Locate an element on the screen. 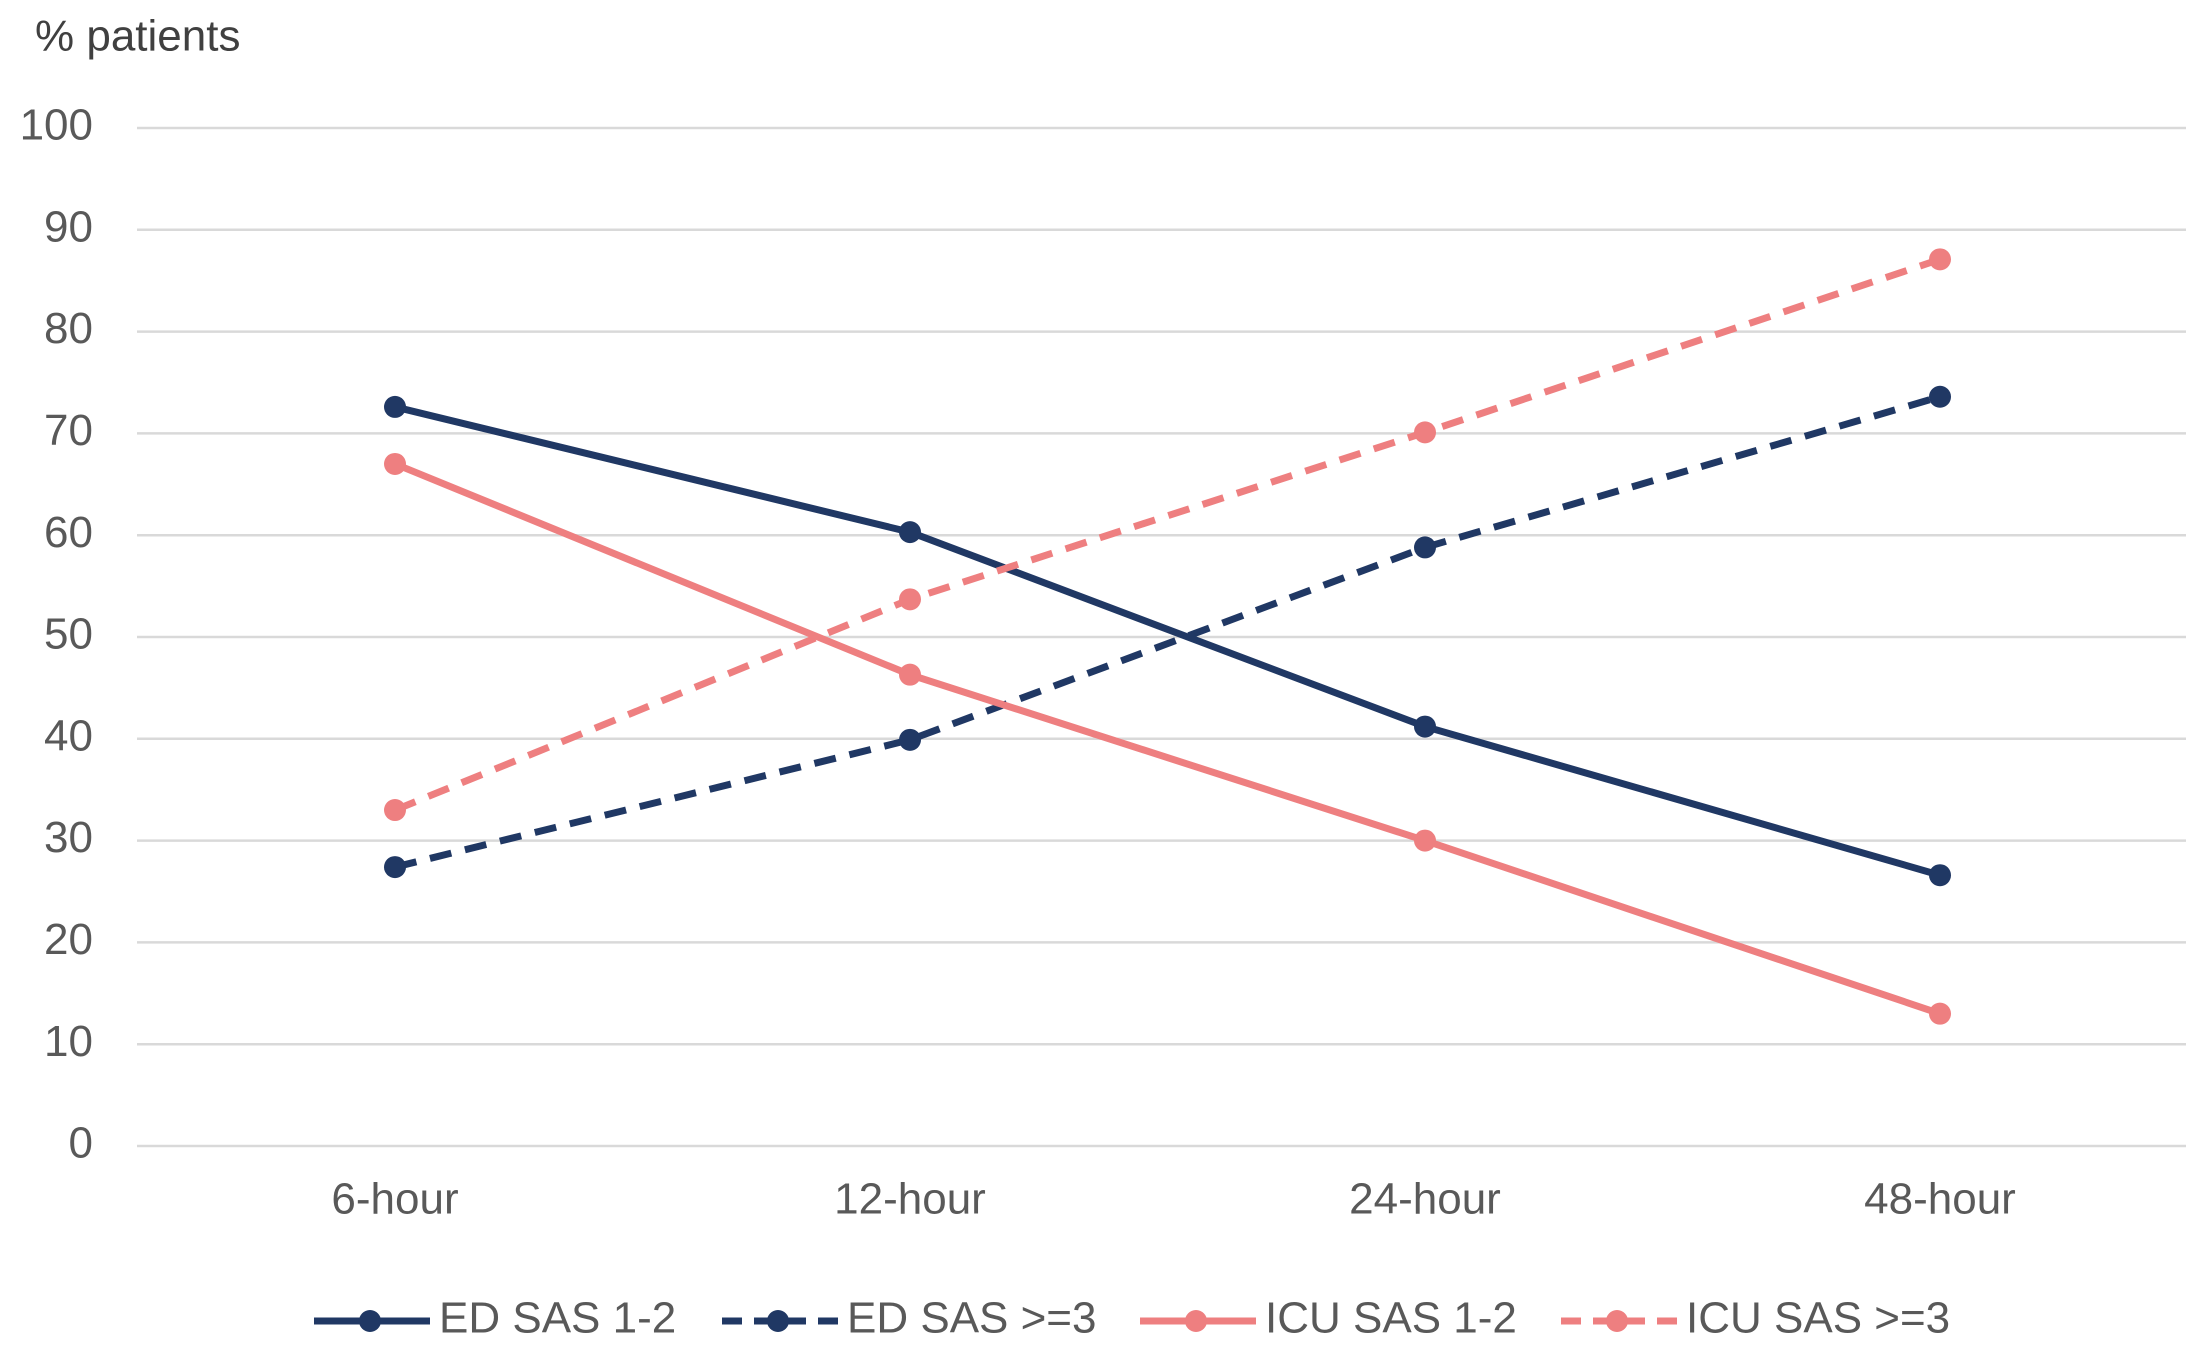 This screenshot has width=2186, height=1350. y-tick-label: 20 is located at coordinates (68, 939).